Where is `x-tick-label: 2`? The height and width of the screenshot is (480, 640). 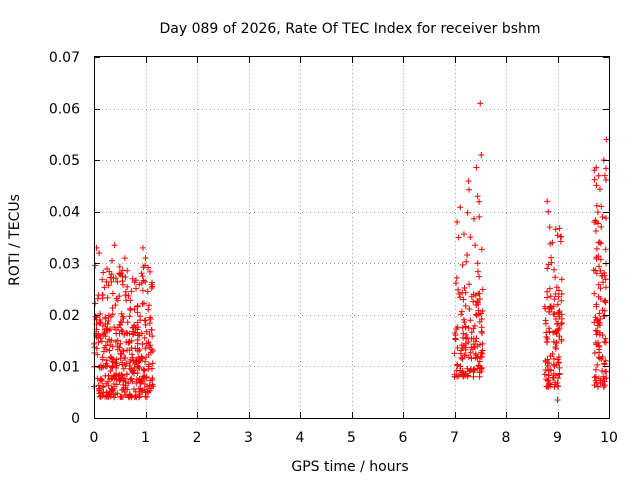
x-tick-label: 2 is located at coordinates (197, 438).